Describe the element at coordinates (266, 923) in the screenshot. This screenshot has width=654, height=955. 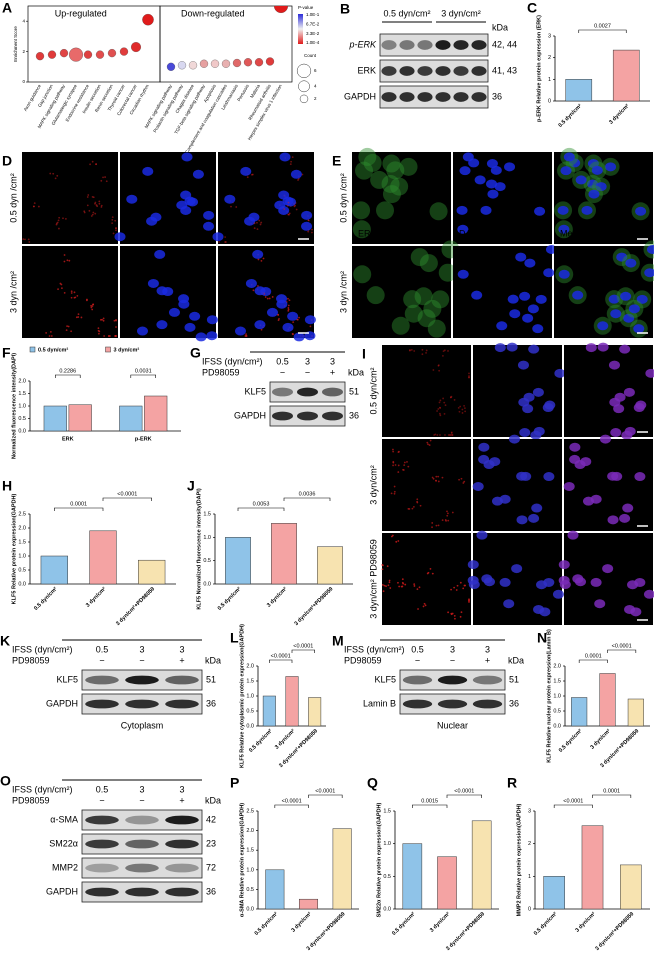
I see `x-tick-label: 0.5 dyn/cm²` at that location.